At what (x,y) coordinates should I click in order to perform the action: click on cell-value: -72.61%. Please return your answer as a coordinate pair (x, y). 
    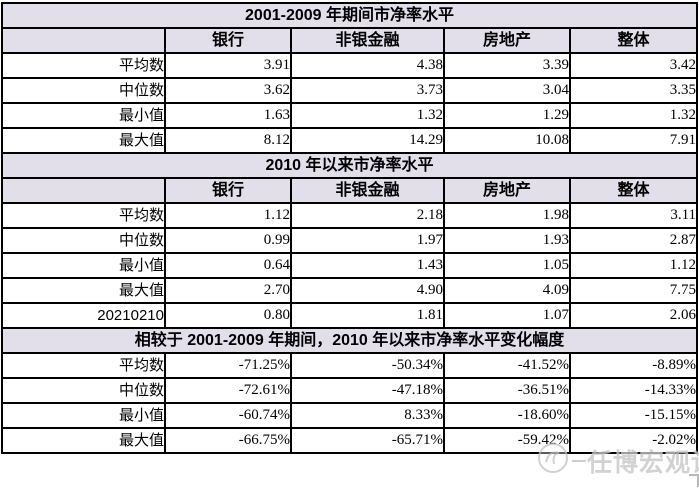
    Looking at the image, I should click on (228, 390).